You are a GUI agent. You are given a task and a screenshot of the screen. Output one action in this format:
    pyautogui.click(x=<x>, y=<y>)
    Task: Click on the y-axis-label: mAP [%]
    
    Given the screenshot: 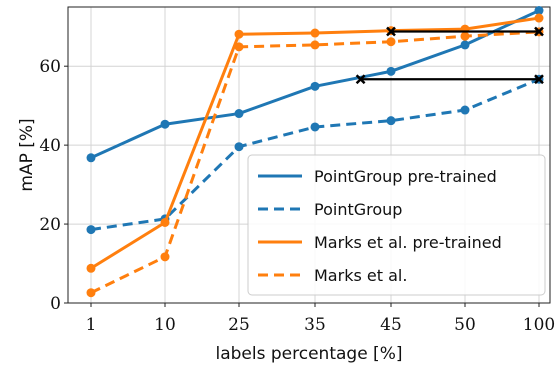 What is the action you would take?
    pyautogui.click(x=27, y=154)
    